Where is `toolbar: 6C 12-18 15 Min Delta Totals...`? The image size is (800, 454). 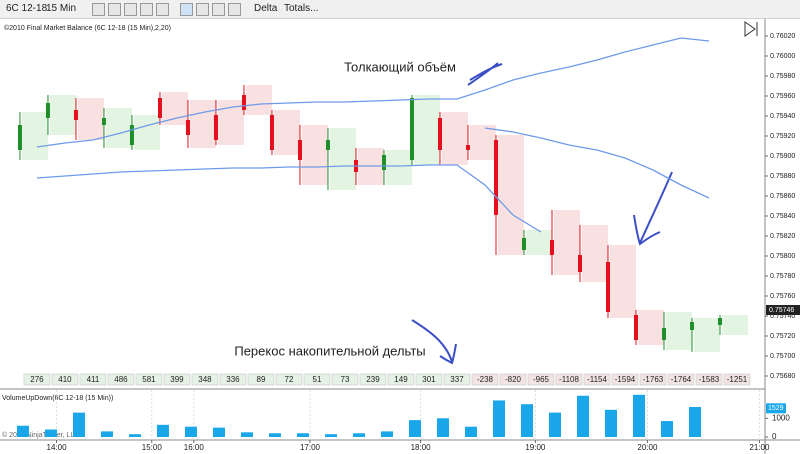
toolbar: 6C 12-18 15 Min Delta Totals... is located at coordinates (400, 9).